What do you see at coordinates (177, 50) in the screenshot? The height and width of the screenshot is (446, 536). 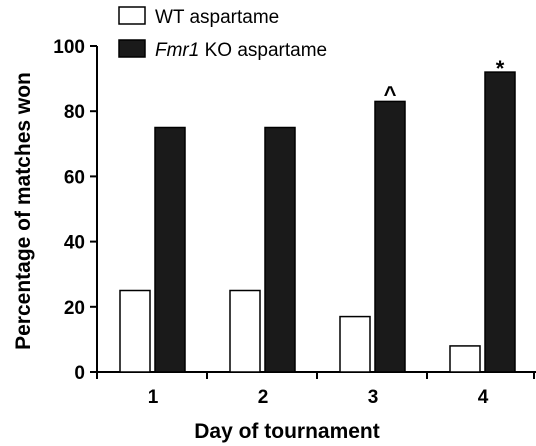 I see `legend-label-ko-italic: Fmr1` at bounding box center [177, 50].